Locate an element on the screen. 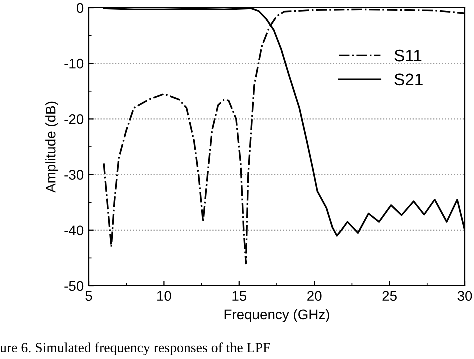 The width and height of the screenshot is (474, 359). y-tick-label: -40 is located at coordinates (74, 231).